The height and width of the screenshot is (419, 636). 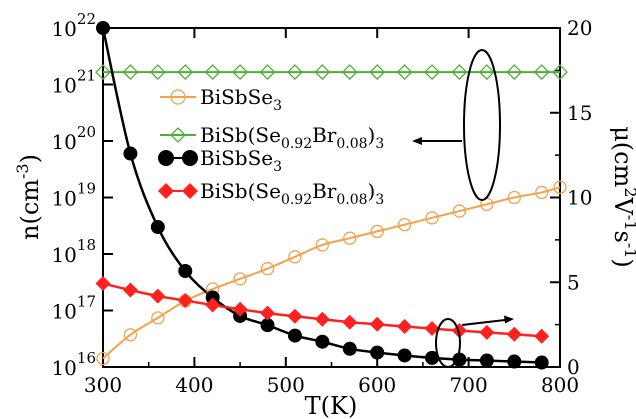 What do you see at coordinates (579, 28) in the screenshot?
I see `y-right-tick-label: 20` at bounding box center [579, 28].